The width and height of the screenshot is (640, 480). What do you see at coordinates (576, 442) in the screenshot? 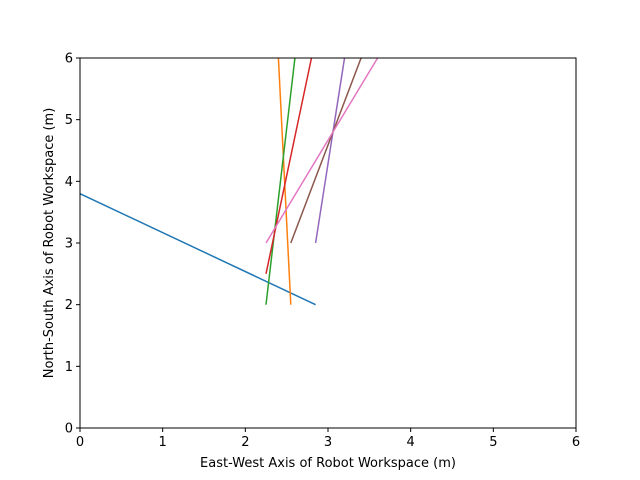
I see `x-tick-label: 6` at bounding box center [576, 442].